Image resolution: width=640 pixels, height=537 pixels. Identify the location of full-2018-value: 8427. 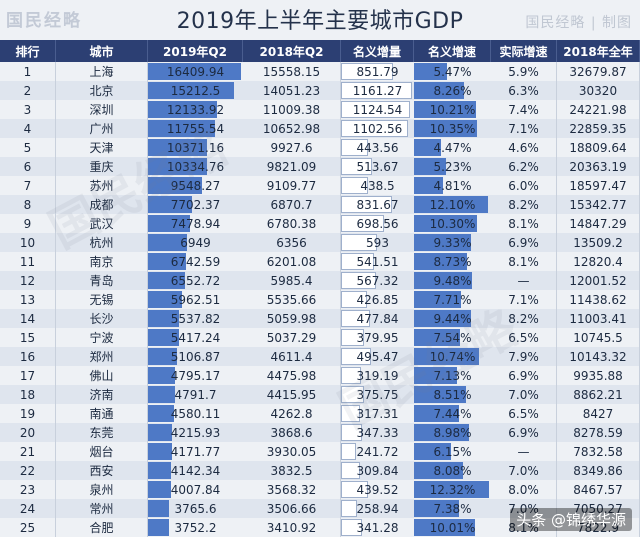
(598, 413).